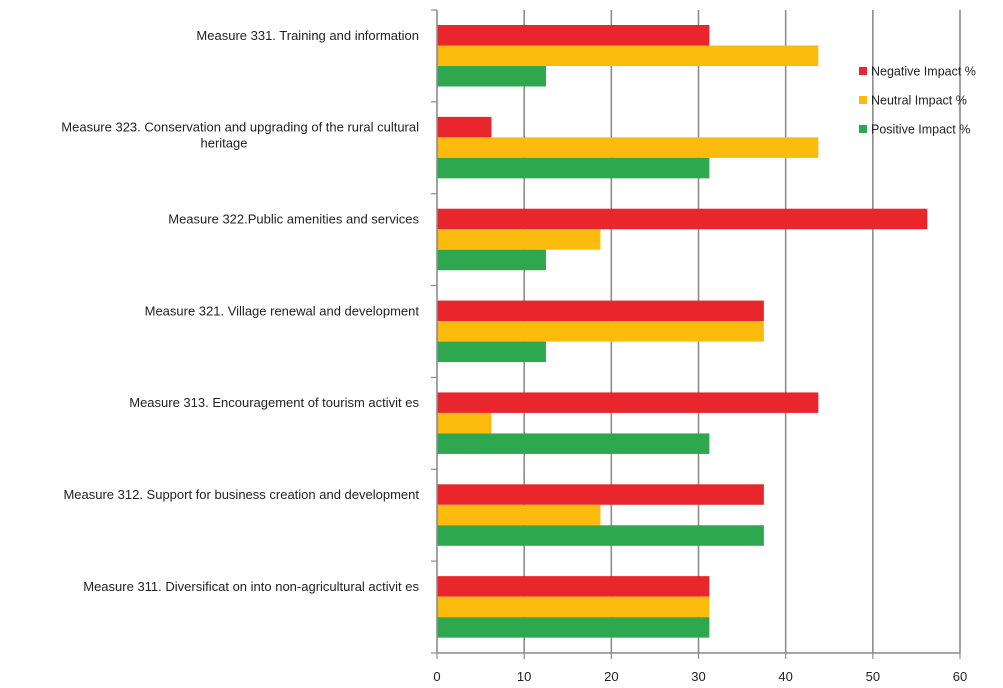 The width and height of the screenshot is (1003, 688). I want to click on category-label: Measure 331. Training and information, so click(307, 35).